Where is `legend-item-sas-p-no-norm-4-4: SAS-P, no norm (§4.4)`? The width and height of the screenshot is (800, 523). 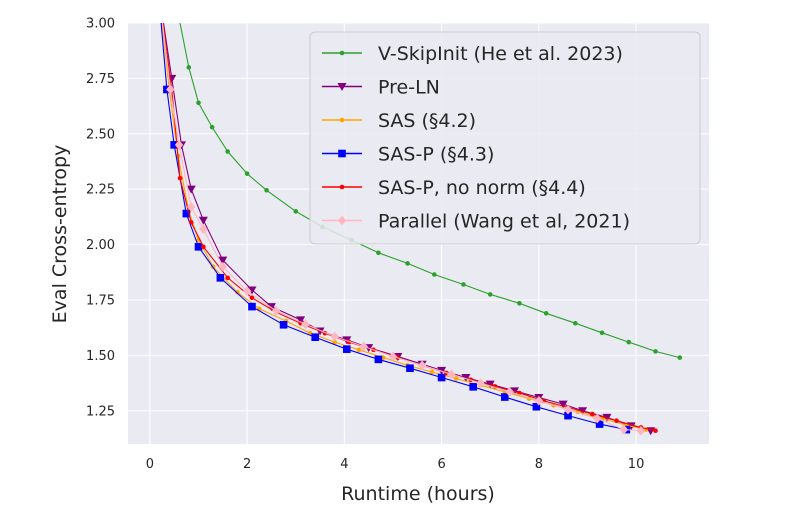
legend-item-sas-p-no-norm-4-4: SAS-P, no norm (§4.4) is located at coordinates (454, 188).